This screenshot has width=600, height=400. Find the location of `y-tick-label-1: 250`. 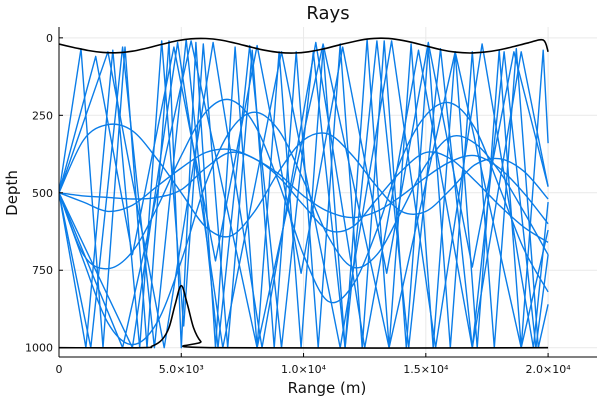

y-tick-label-1: 250 is located at coordinates (42, 115).